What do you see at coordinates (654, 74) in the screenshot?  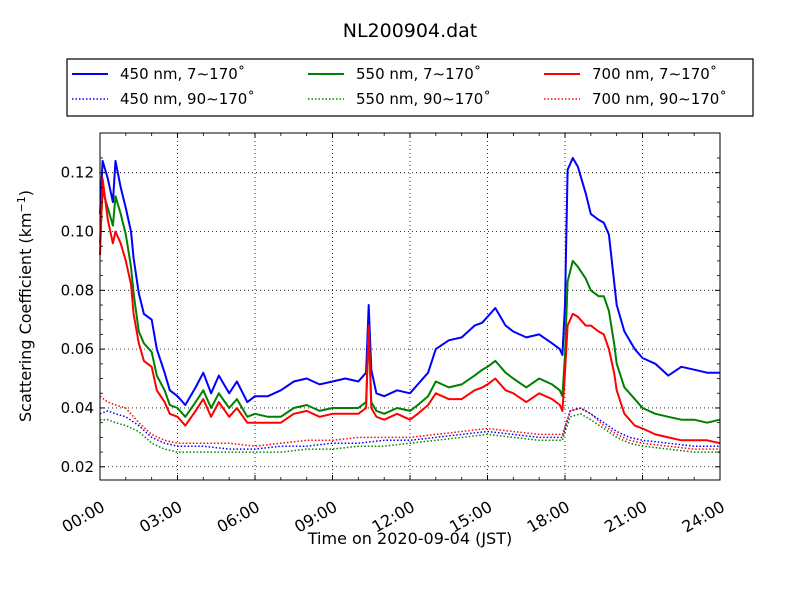 I see `legend-label: 700 nm, 7∼170˚` at bounding box center [654, 74].